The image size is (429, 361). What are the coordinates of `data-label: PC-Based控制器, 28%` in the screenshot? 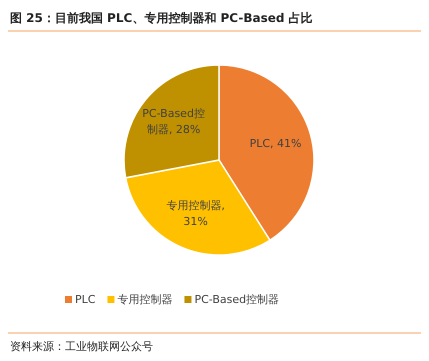 It's located at (173, 122).